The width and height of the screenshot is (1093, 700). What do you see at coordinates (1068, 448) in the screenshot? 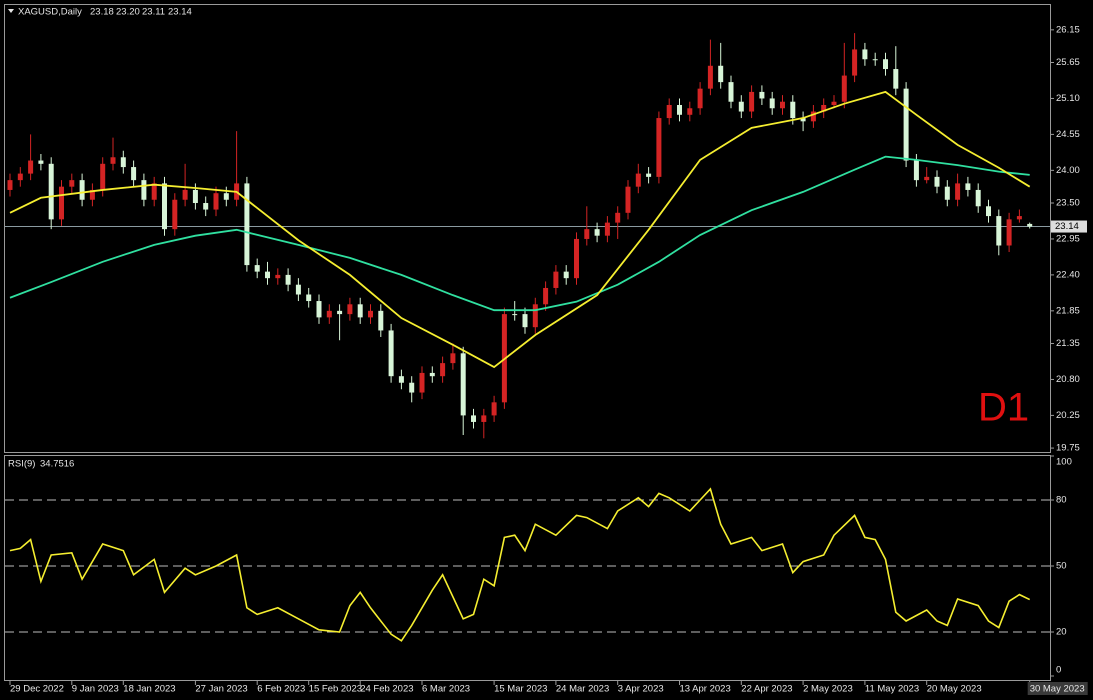
I see `y-tick-label: 19.75` at bounding box center [1068, 448].